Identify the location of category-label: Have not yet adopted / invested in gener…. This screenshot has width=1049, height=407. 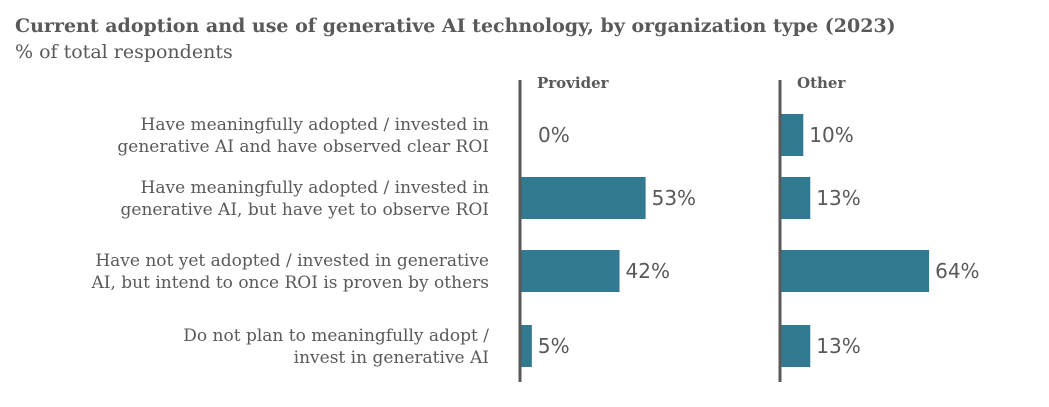
(289, 272).